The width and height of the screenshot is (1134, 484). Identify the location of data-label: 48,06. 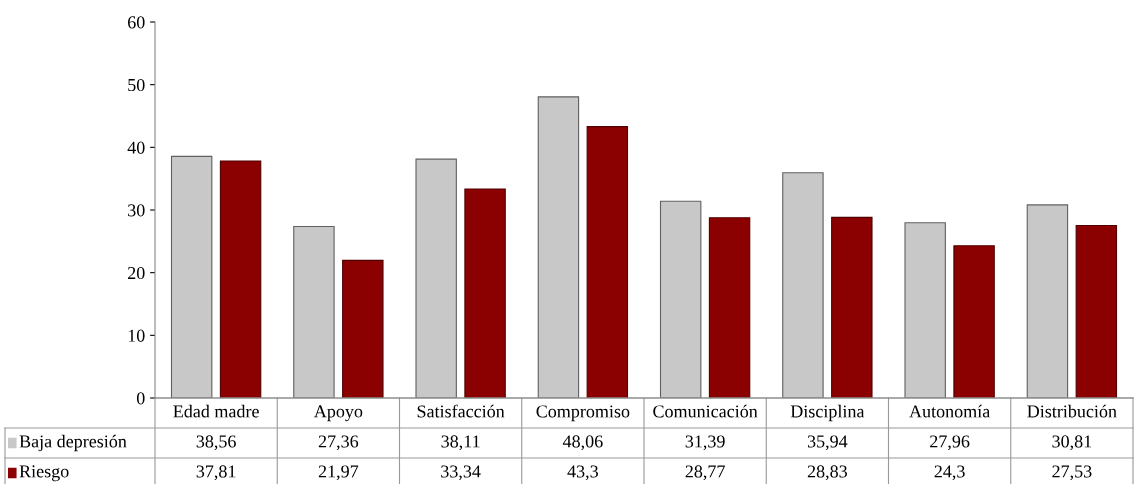
(582, 443).